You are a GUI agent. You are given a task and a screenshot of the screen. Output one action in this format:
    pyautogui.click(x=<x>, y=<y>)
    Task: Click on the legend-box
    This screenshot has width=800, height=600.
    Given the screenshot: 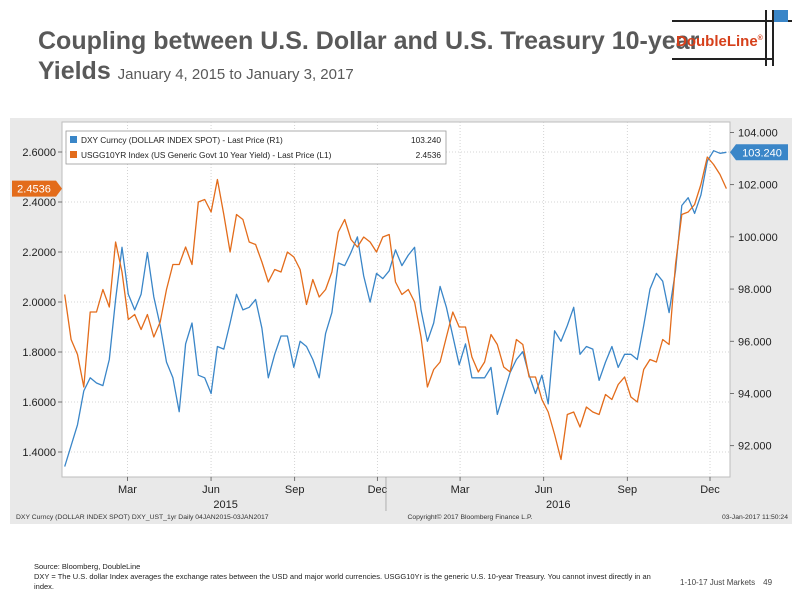 What is the action you would take?
    pyautogui.click(x=256, y=147)
    